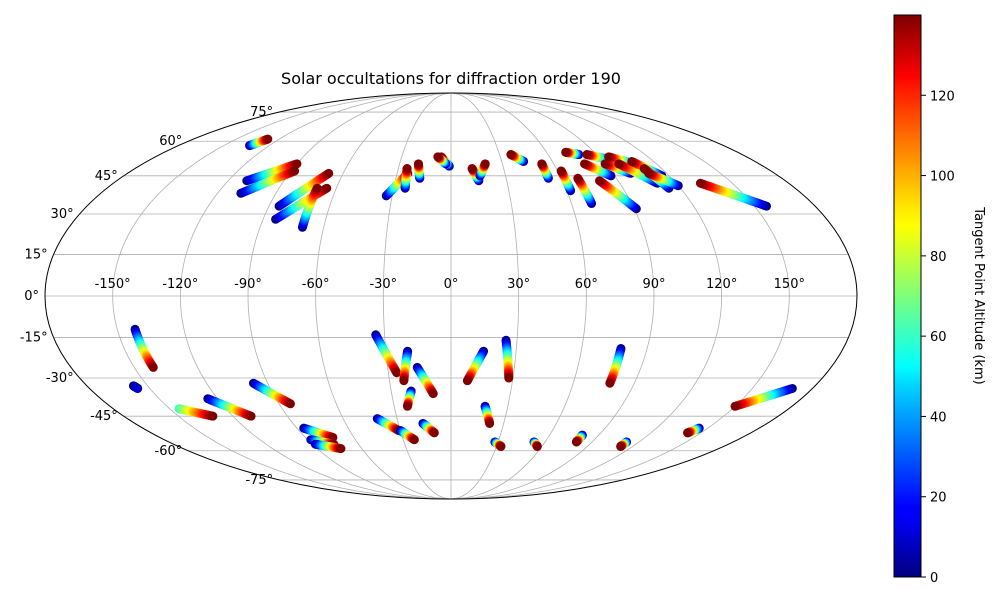 This screenshot has width=1000, height=600. I want to click on latitude-tick-label: 30°, so click(62, 214).